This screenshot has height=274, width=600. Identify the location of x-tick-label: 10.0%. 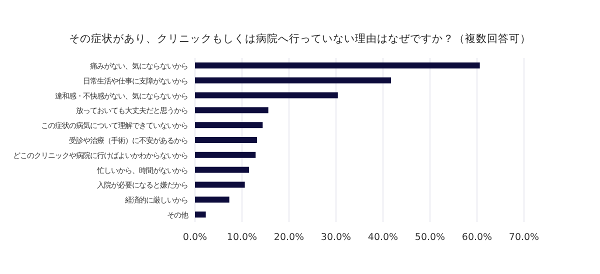
(242, 237).